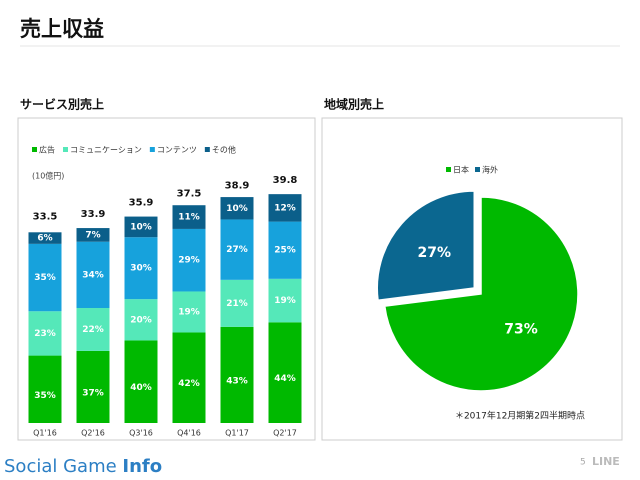 The height and width of the screenshot is (480, 640). Describe the element at coordinates (93, 214) in the screenshot. I see `total-label: 33.9` at that location.